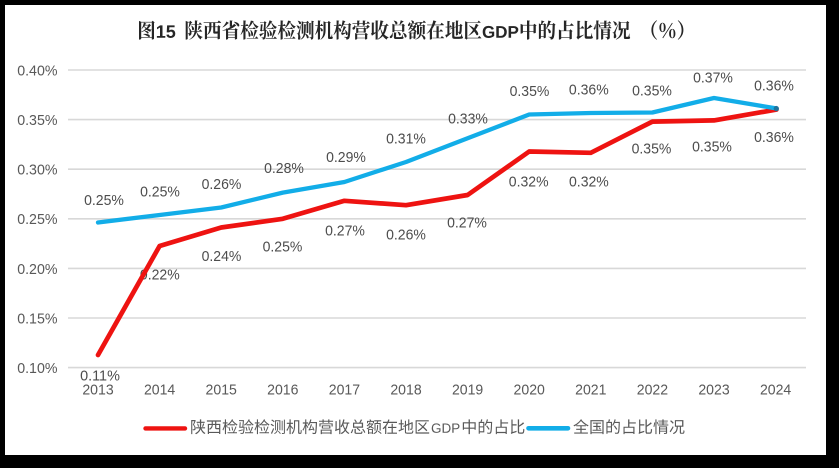  What do you see at coordinates (713, 389) in the screenshot?
I see `svg-text: 2023` at bounding box center [713, 389].